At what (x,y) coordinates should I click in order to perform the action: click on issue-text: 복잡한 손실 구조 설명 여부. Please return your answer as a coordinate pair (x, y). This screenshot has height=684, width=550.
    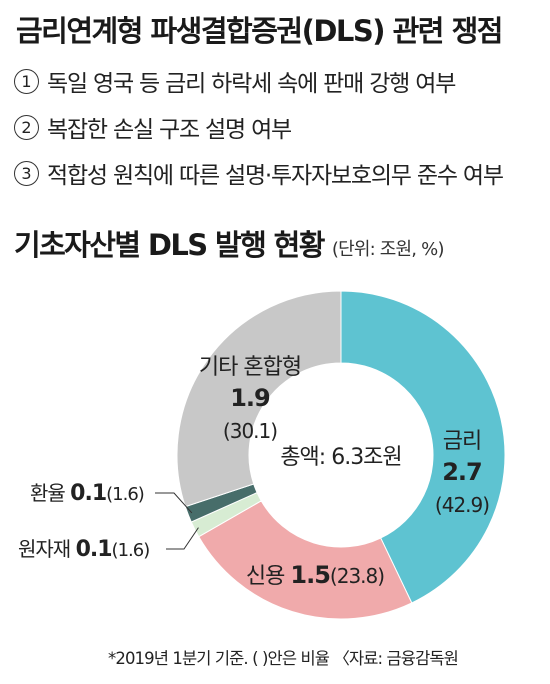
    Looking at the image, I should click on (169, 130).